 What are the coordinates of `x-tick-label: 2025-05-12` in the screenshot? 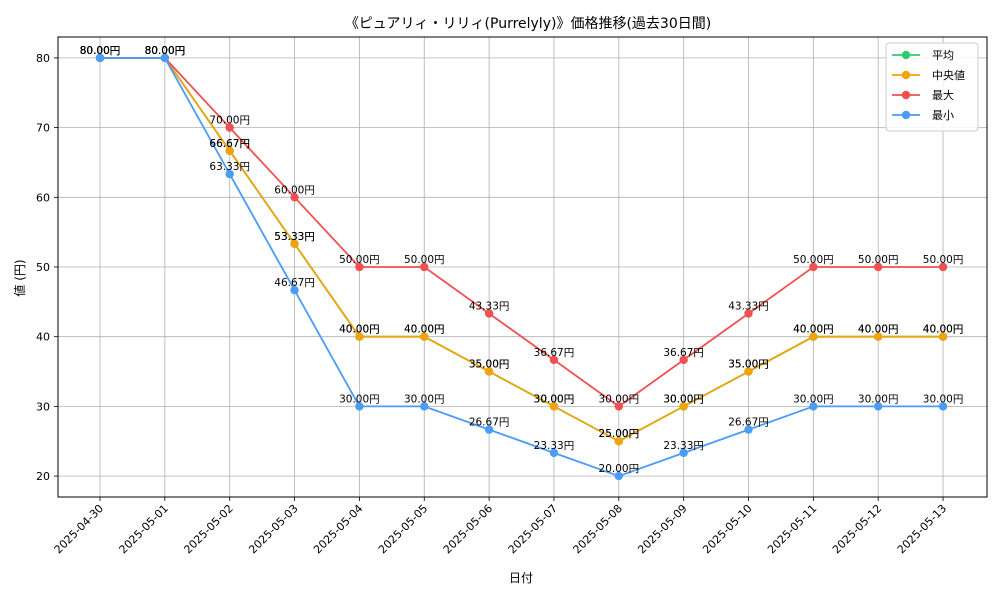 It's located at (857, 529).